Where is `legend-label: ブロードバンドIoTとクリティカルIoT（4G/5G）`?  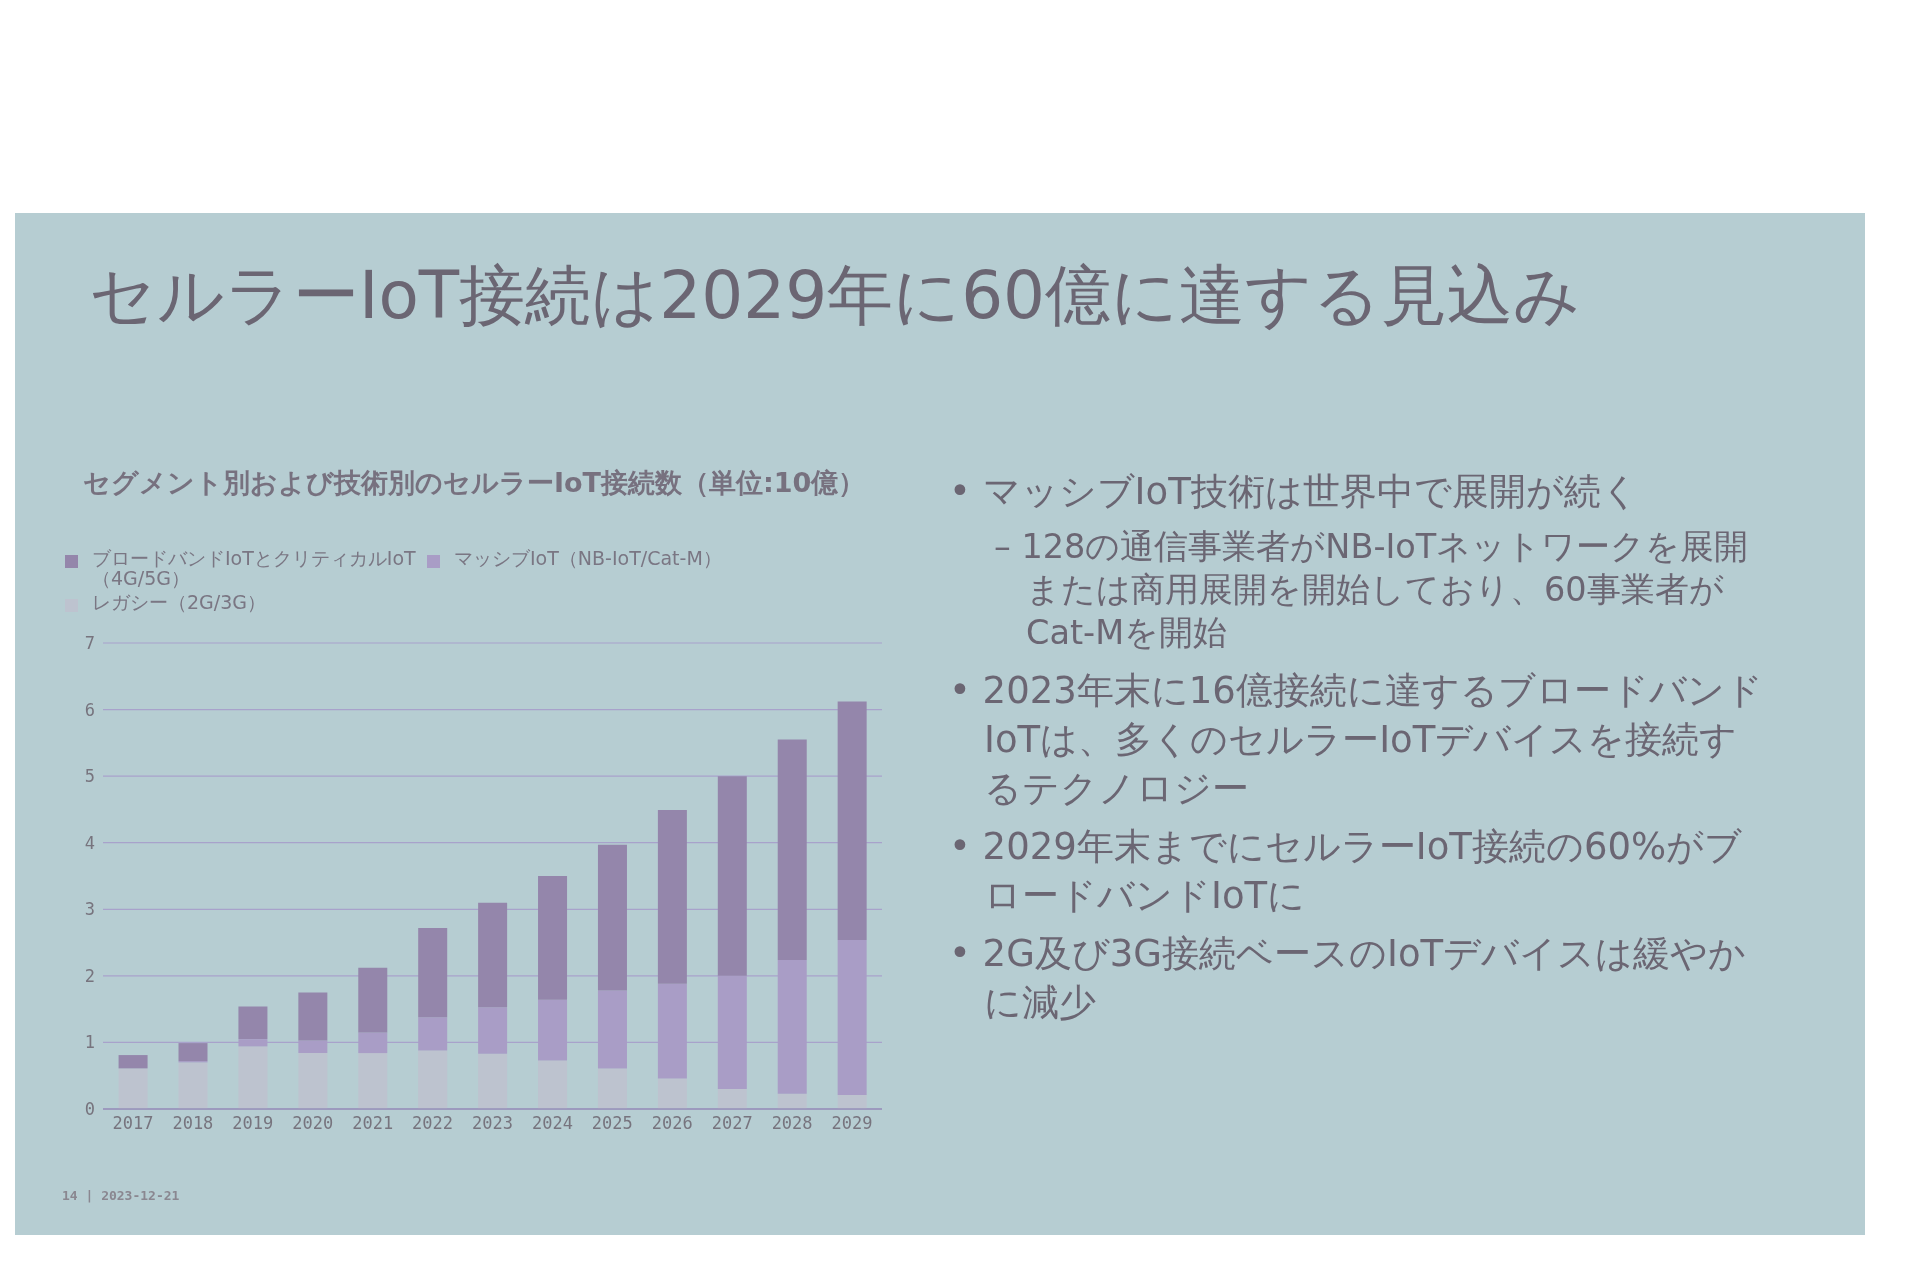
legend-label: ブロードバンドIoTとクリティカルIoT（4G/5G） is located at coordinates (254, 568).